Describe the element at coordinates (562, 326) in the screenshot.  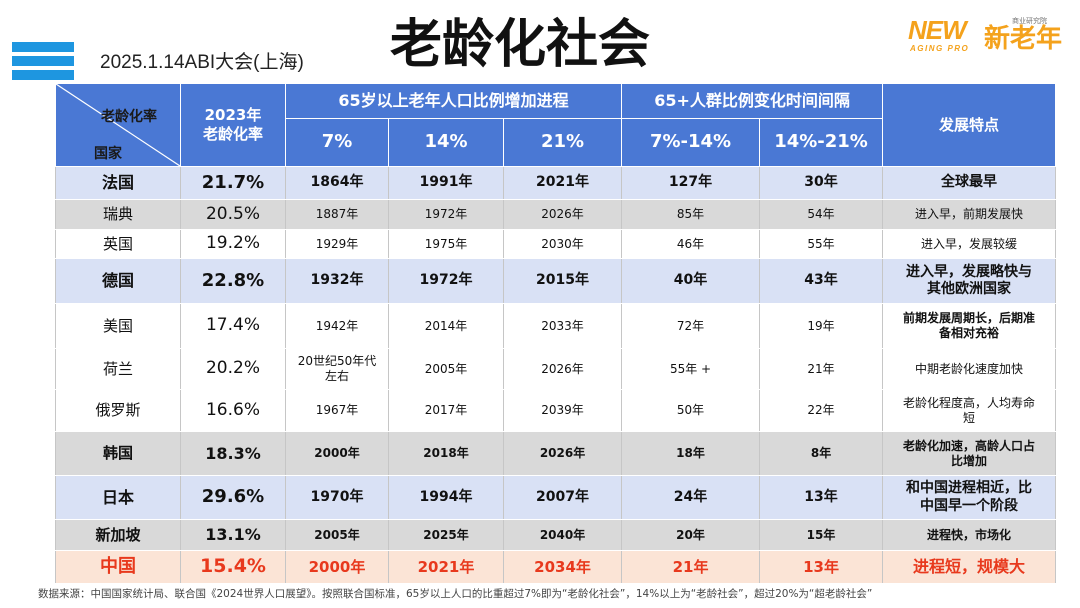
I see `year-21pct-cell: 2033年` at that location.